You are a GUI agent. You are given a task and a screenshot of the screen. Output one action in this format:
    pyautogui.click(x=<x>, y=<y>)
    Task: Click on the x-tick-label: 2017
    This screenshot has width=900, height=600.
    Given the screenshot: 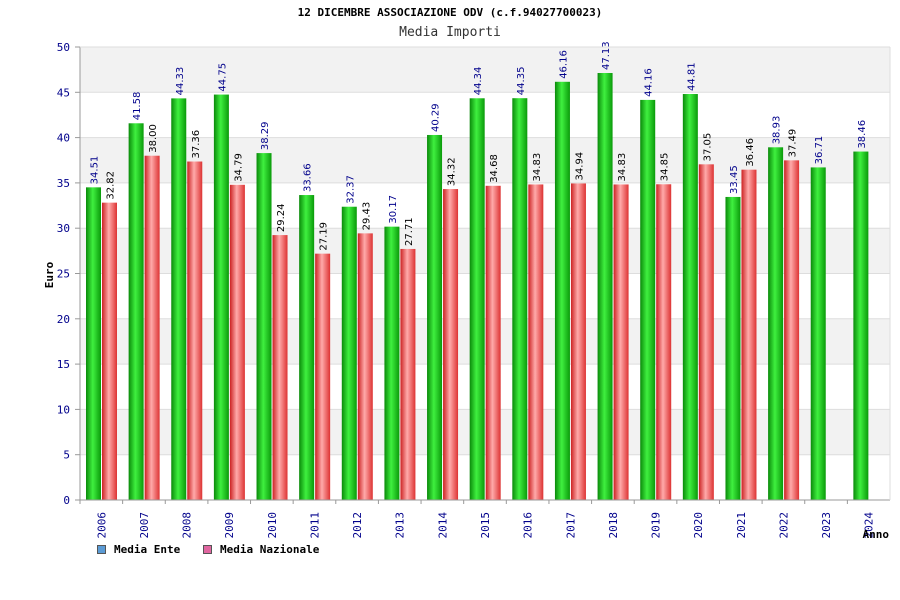 What is the action you would take?
    pyautogui.click(x=570, y=525)
    